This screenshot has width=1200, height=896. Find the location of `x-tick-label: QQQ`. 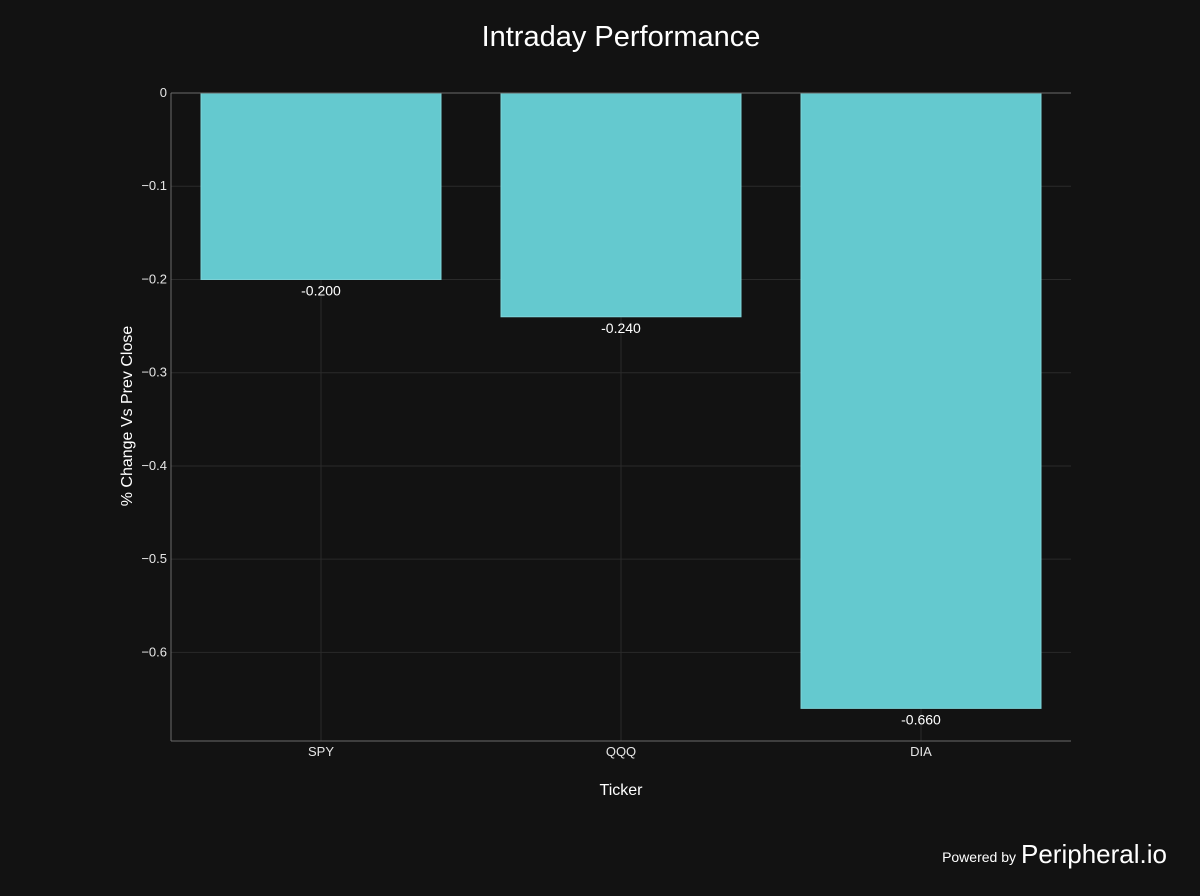

x-tick-label: QQQ is located at coordinates (621, 751).